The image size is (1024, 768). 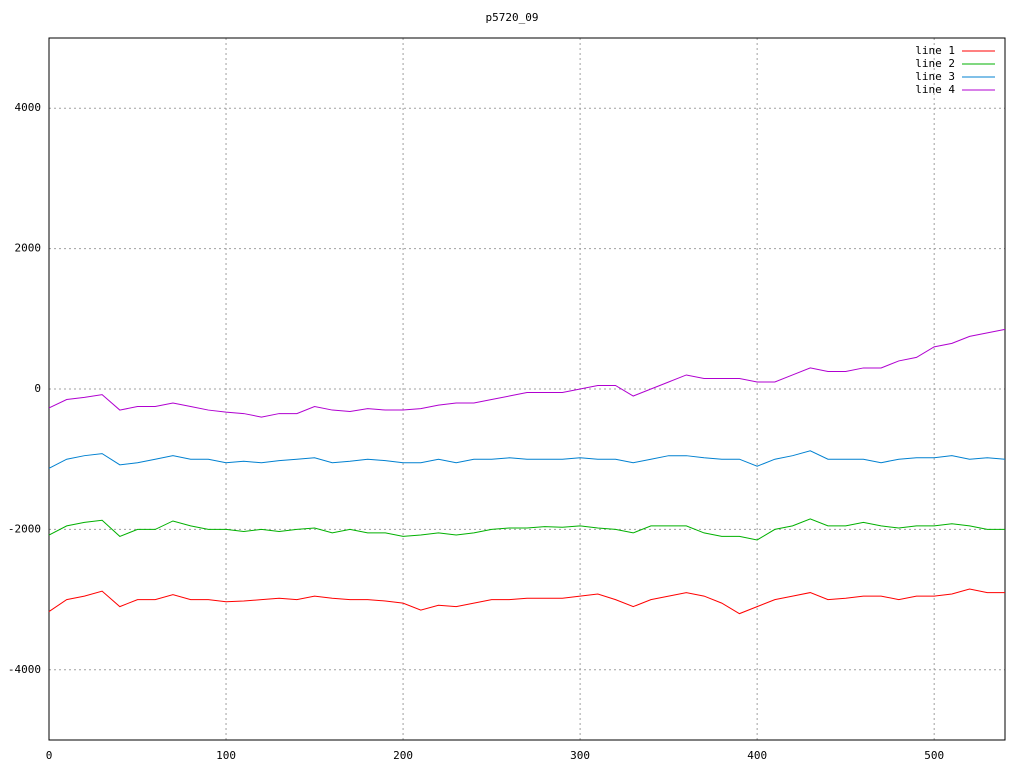 I want to click on x-tick-label: 400, so click(x=757, y=755).